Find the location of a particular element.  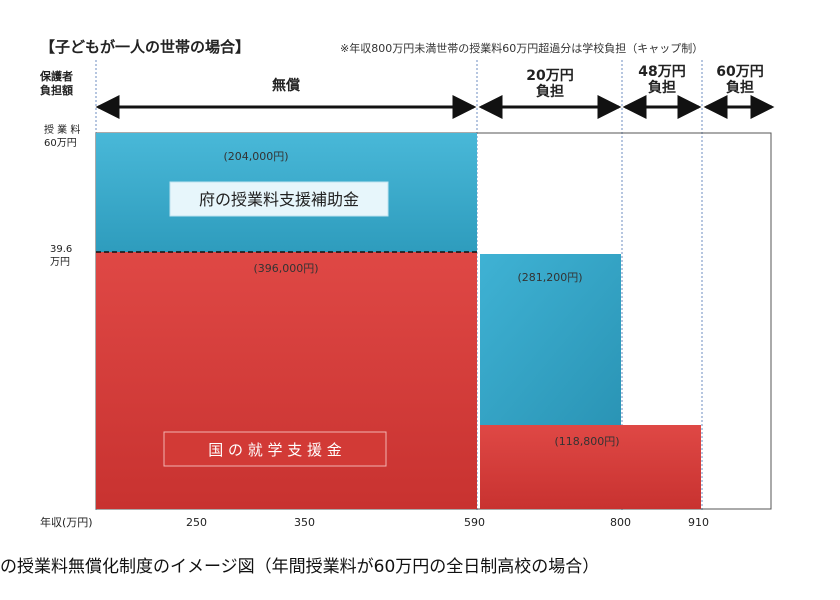

x-tick-350: 350 is located at coordinates (304, 522).